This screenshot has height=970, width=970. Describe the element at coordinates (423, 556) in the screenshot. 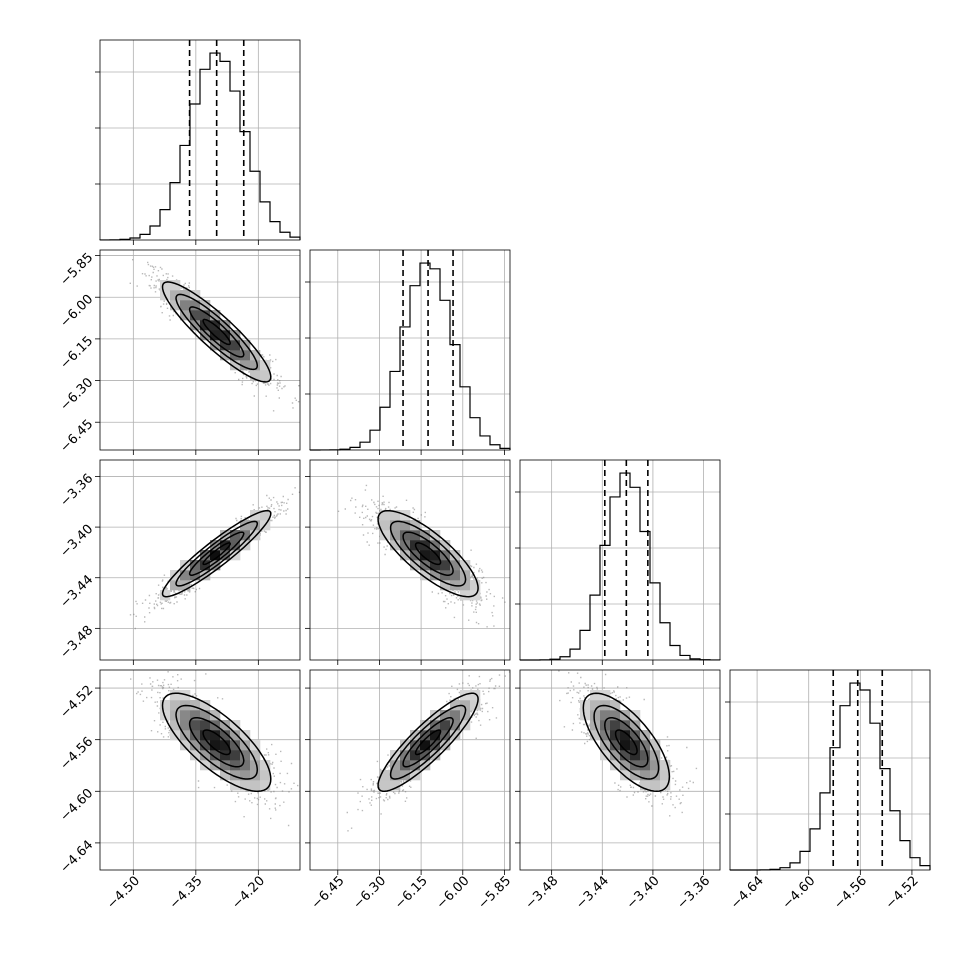

I see `scatter-points` at that location.